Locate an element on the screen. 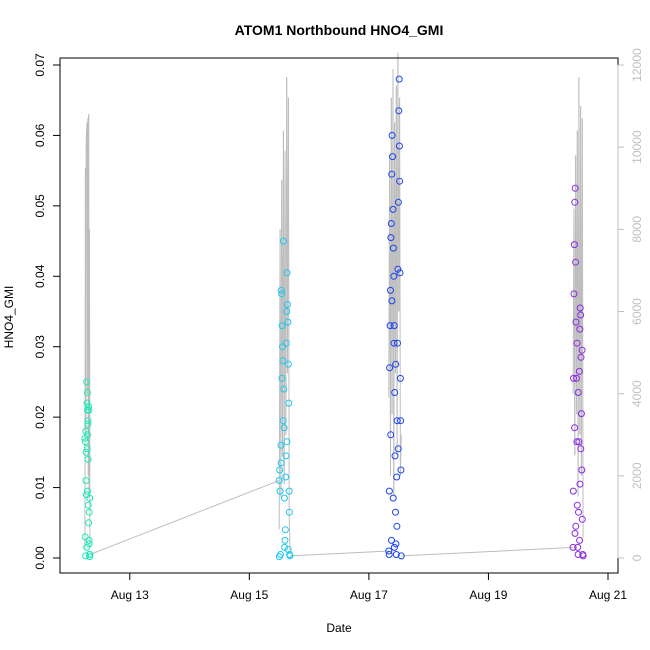 The width and height of the screenshot is (650, 650). secondary-y-tick-label: 10000 is located at coordinates (637, 147).